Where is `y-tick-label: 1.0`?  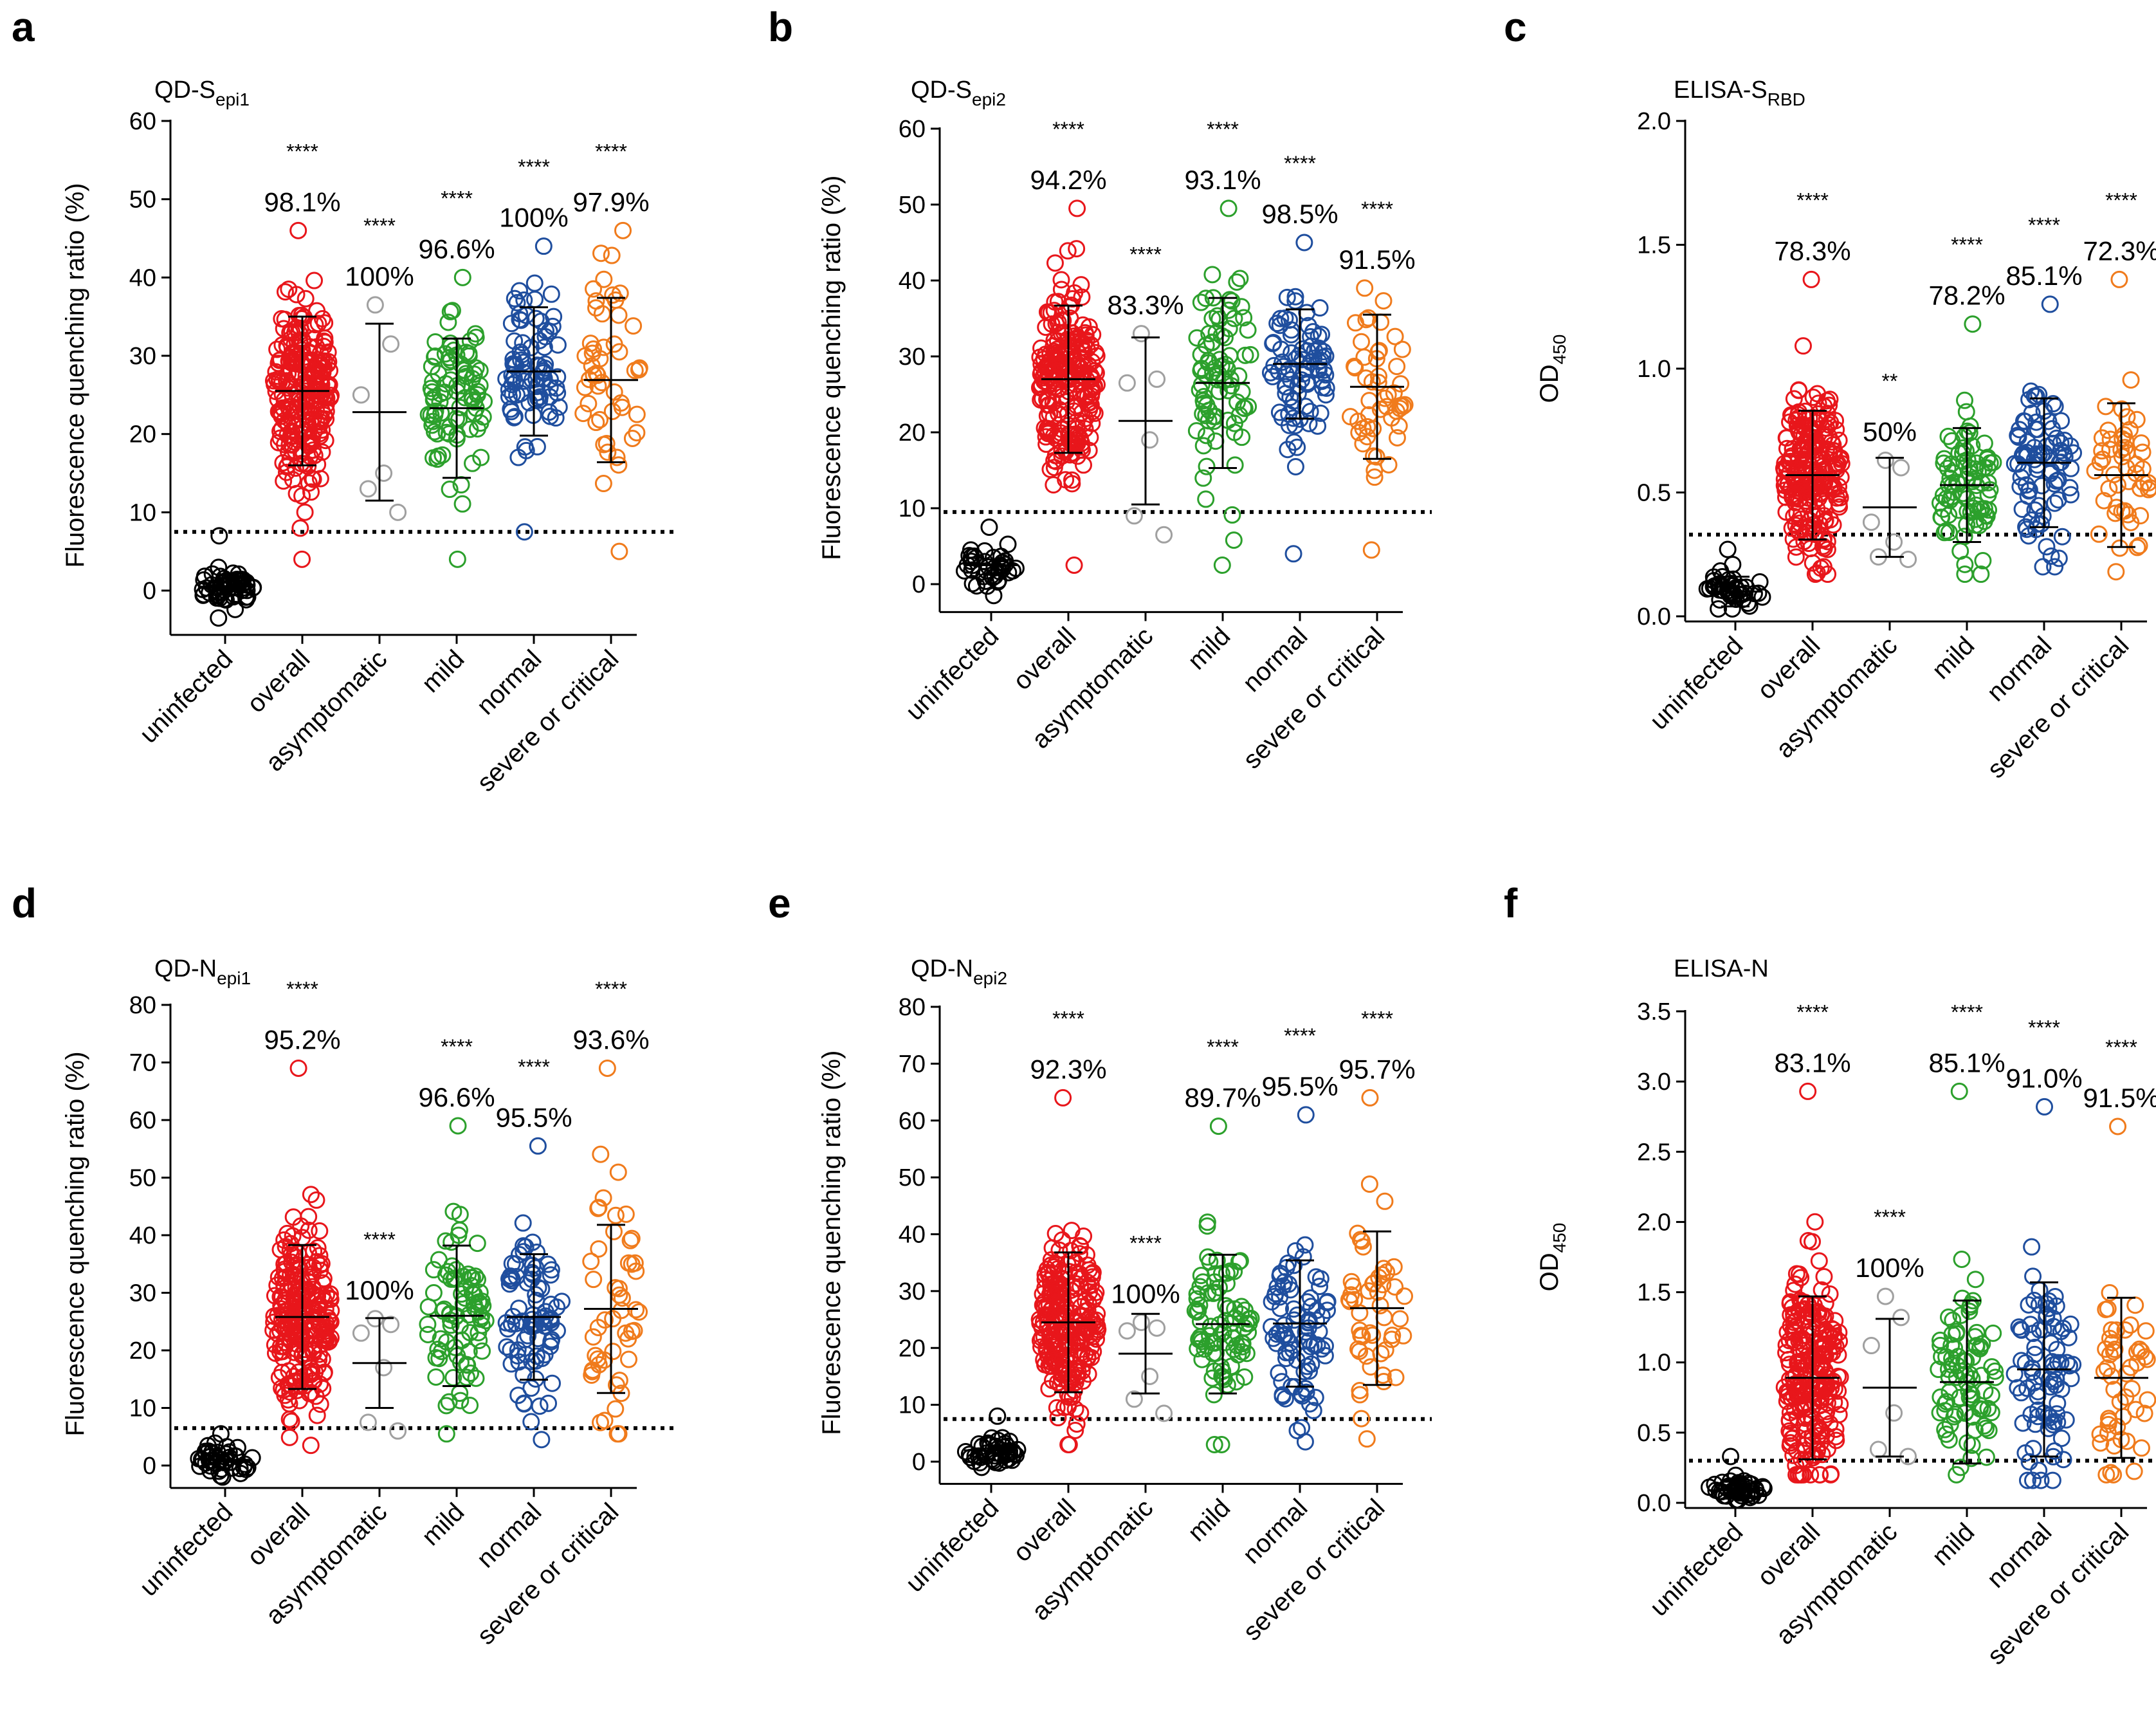
y-tick-label: 1.0 is located at coordinates (1654, 369).